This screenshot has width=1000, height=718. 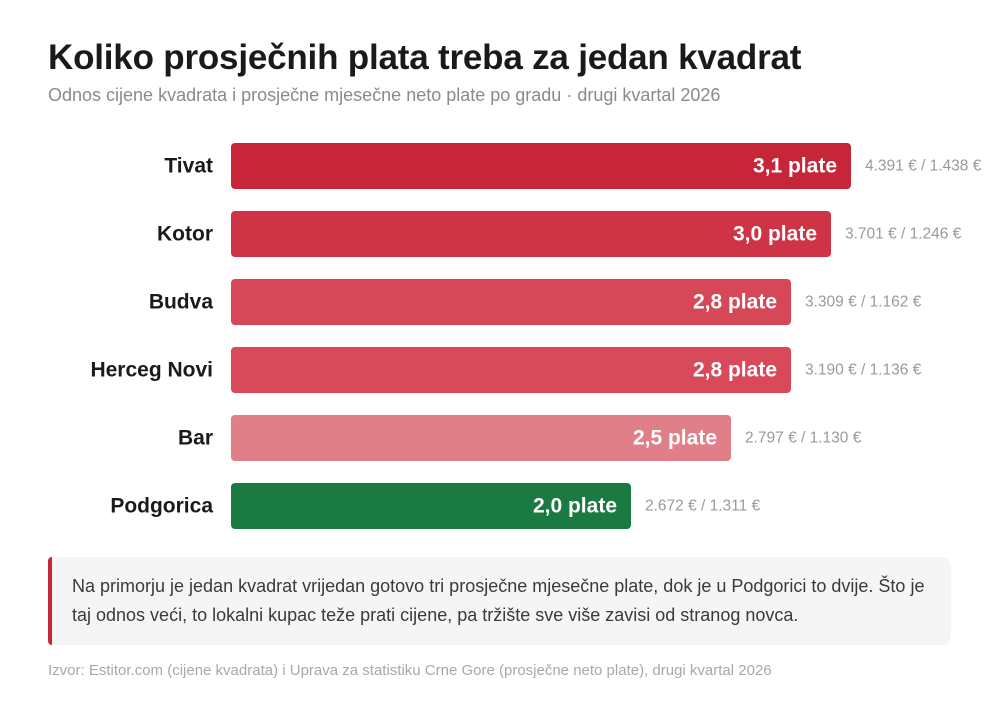 I want to click on price-salary-label-podgorica: 2.672 € / 1.311 €, so click(x=703, y=506).